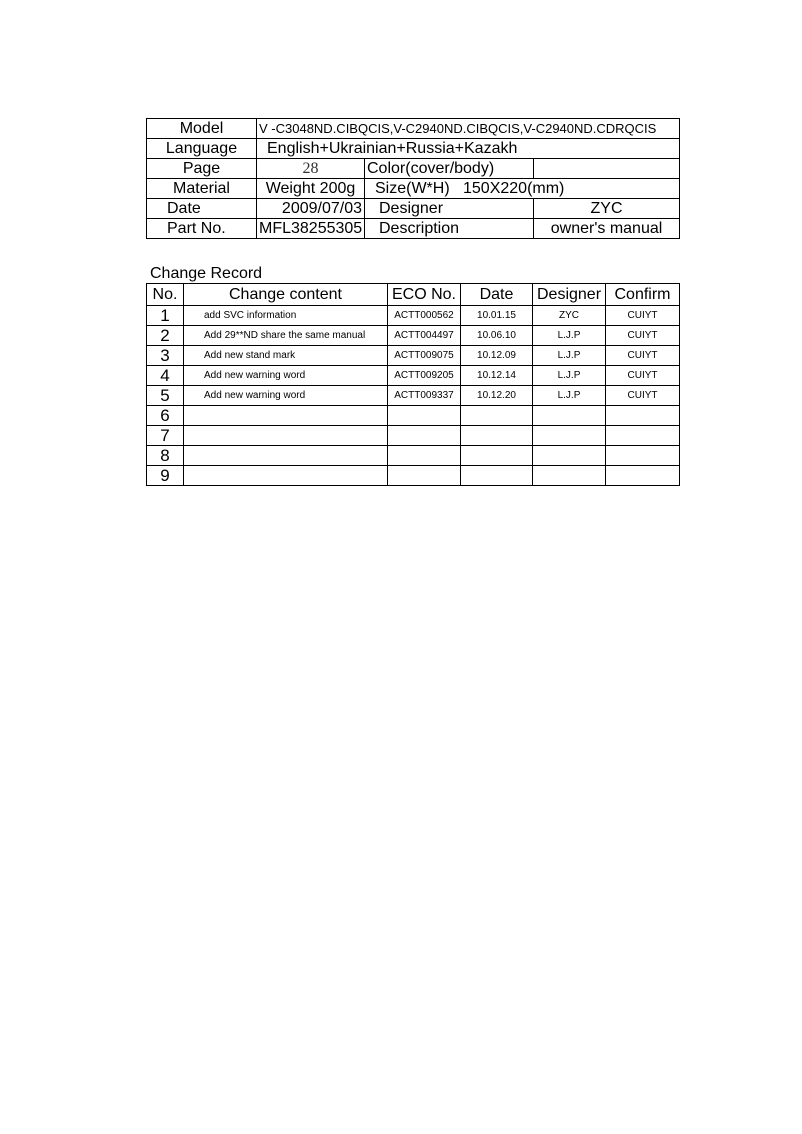 This screenshot has width=802, height=1134. Describe the element at coordinates (468, 148) in the screenshot. I see `language-value: English+Ukrainian+Russia+Kazakh` at that location.